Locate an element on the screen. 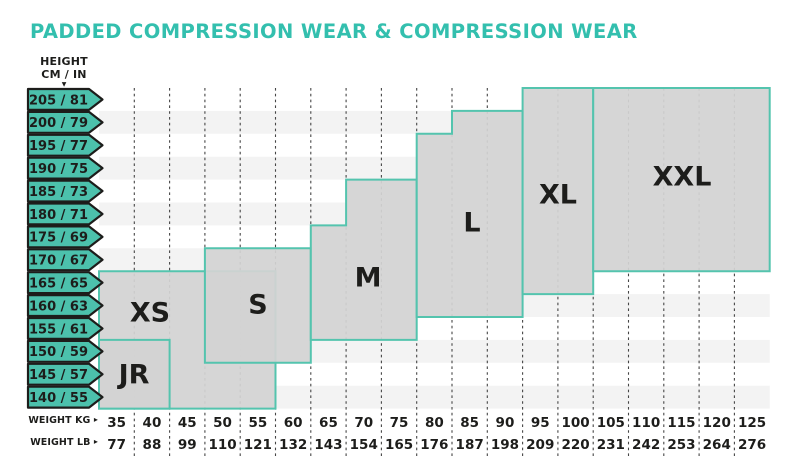 The height and width of the screenshot is (473, 800). weight-kg-axis-label: WEIGHT KG ▸ is located at coordinates (58, 420).